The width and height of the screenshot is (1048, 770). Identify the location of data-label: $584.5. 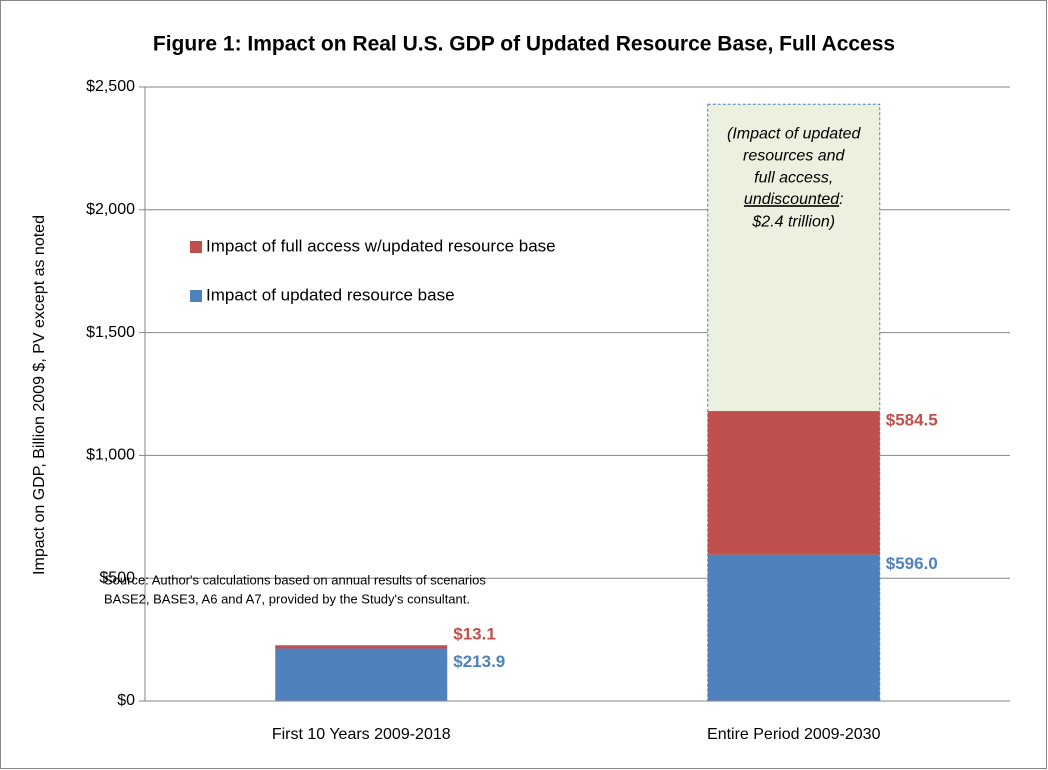
(912, 420).